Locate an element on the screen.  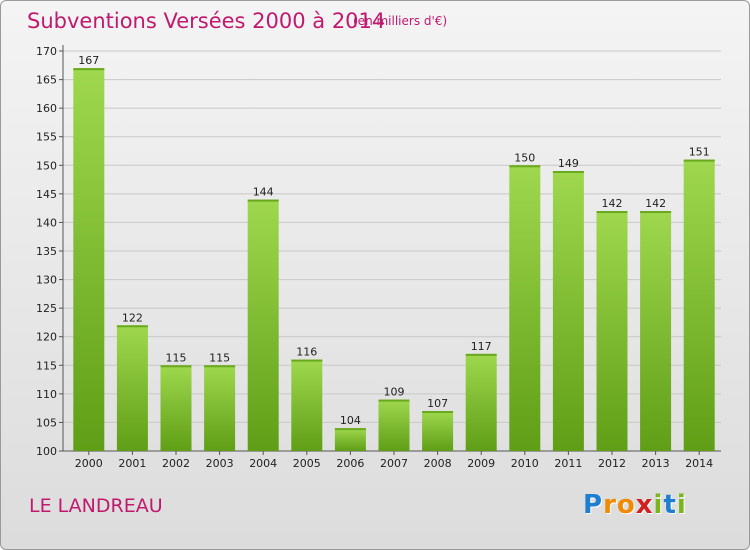
x-tick-label: 2011 is located at coordinates (568, 463).